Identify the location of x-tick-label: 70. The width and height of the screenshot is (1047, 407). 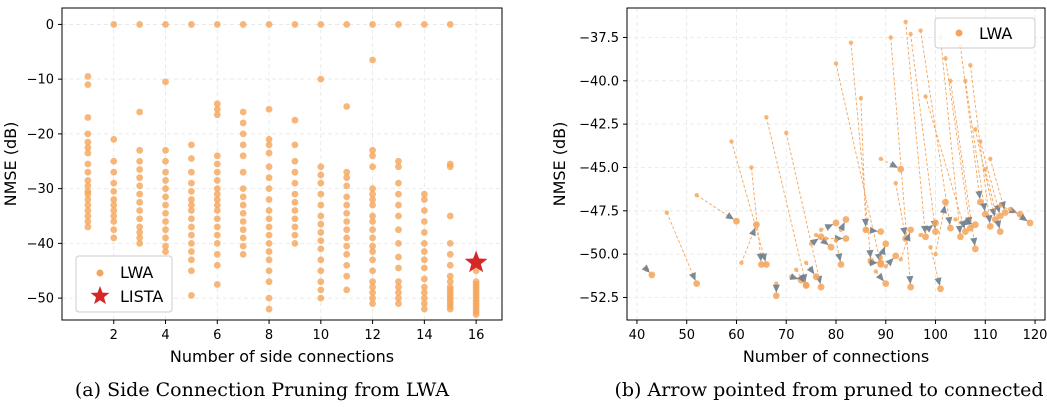
(786, 335).